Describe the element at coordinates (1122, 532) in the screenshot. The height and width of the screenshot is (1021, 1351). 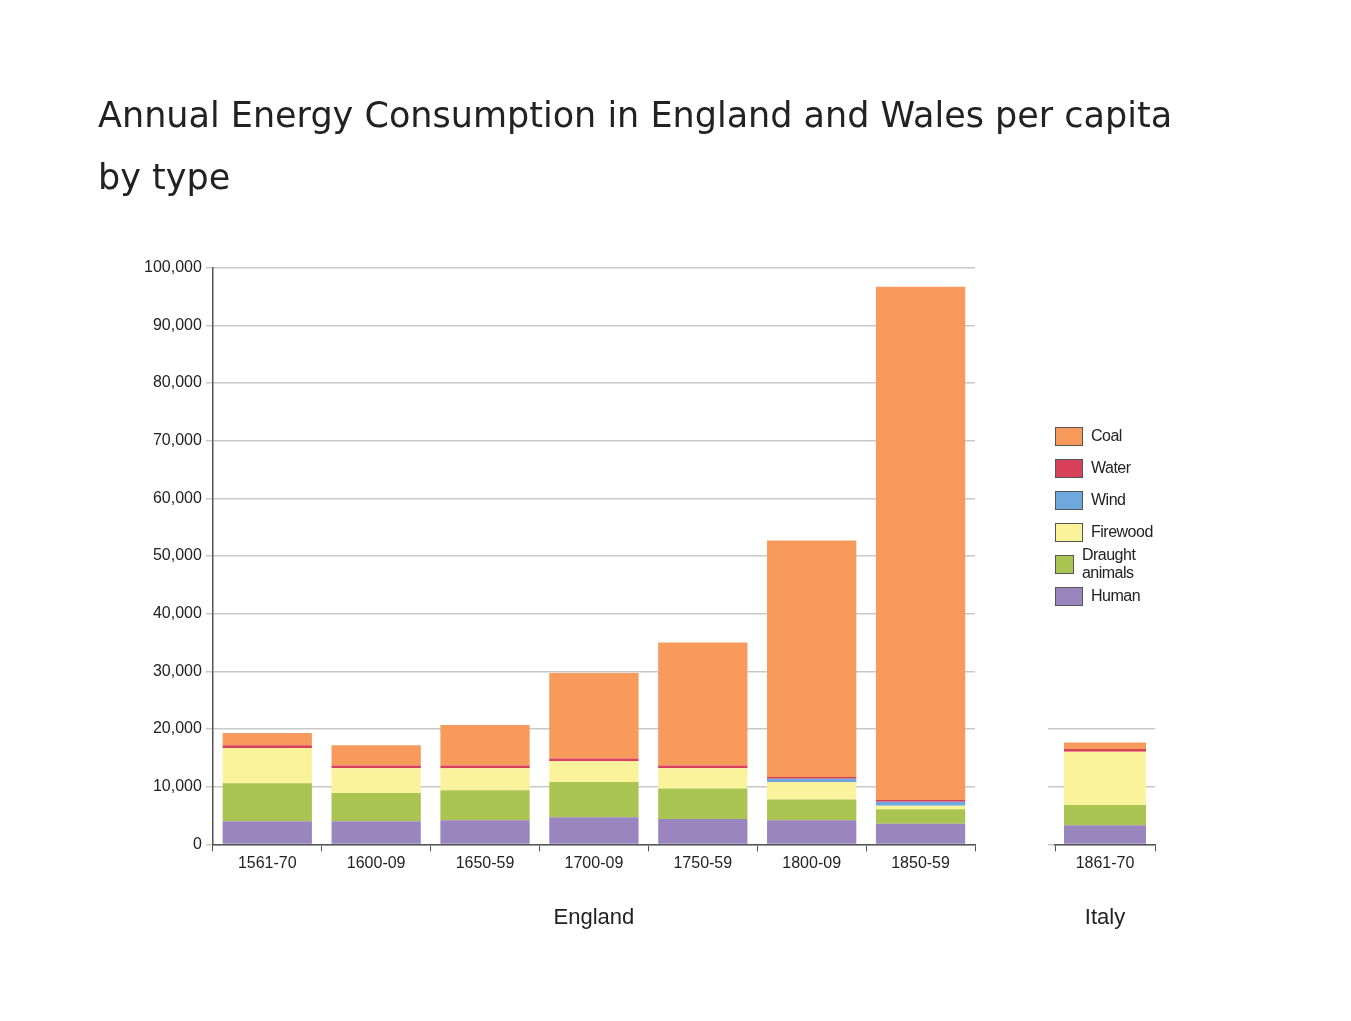
I see `legend-label: Firewood` at that location.